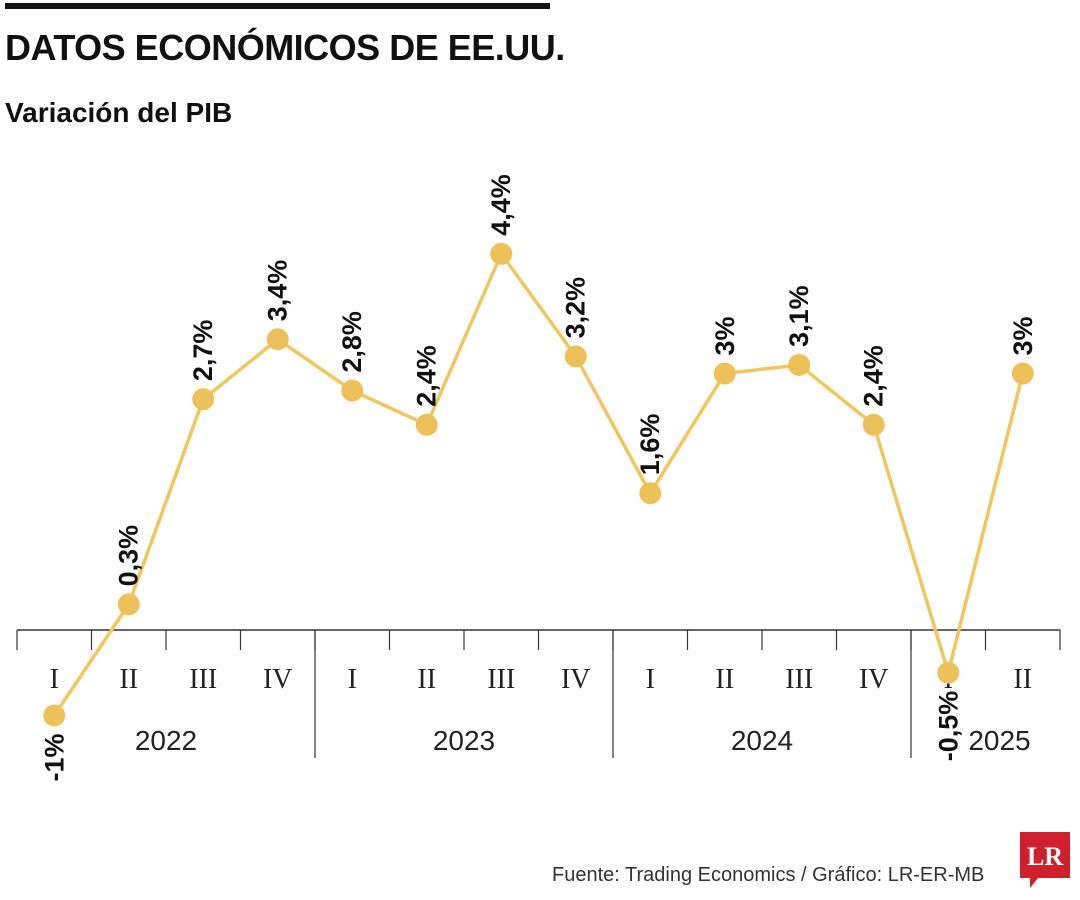 Image resolution: width=1080 pixels, height=900 pixels. Describe the element at coordinates (464, 740) in the screenshot. I see `year-label: 2023` at that location.